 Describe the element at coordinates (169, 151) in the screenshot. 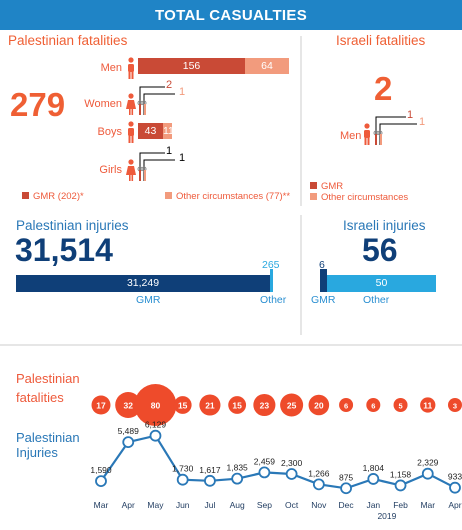

I see `girls-gmr-value: 1` at that location.